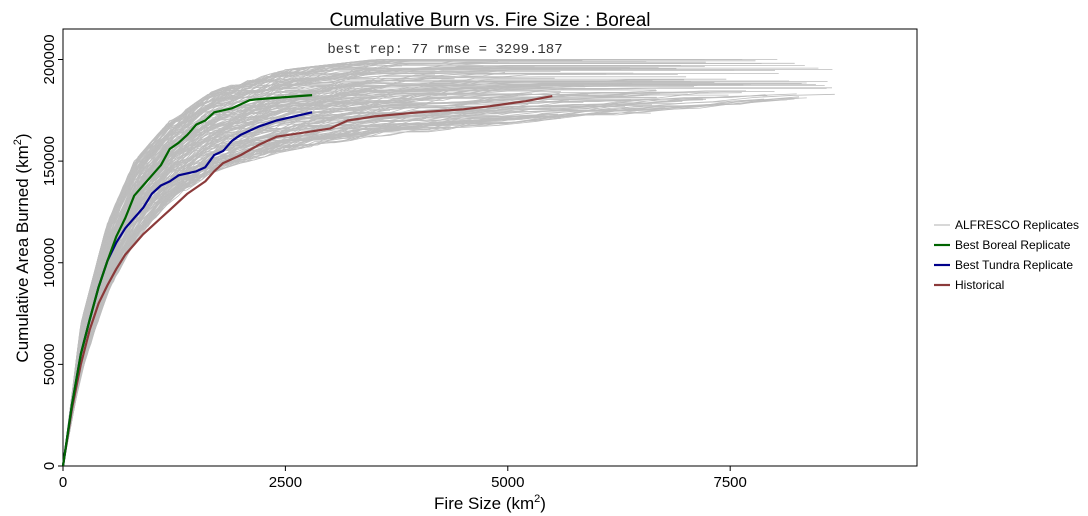  Describe the element at coordinates (18, 142) in the screenshot. I see `y-axis-title-sup: 2` at that location.